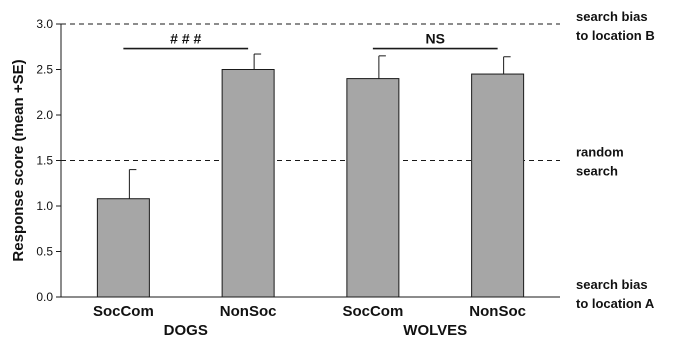 The height and width of the screenshot is (343, 677). I want to click on group-label-1: WOLVES, so click(435, 330).